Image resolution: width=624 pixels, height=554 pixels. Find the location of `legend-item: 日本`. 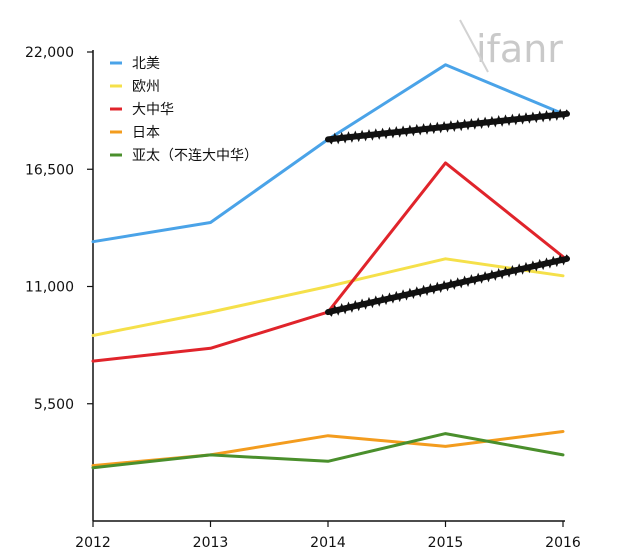

legend-item: 日本 is located at coordinates (135, 133).